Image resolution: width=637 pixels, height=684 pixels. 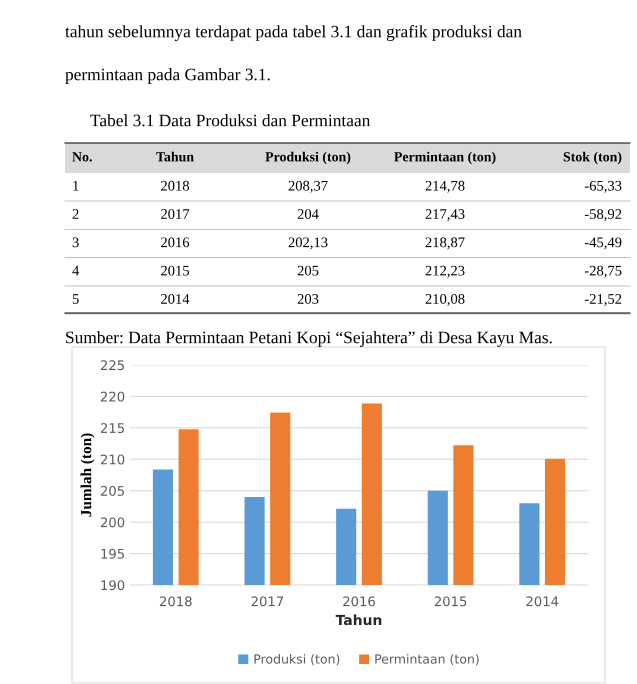 What do you see at coordinates (445, 272) in the screenshot?
I see `text: 212,23` at bounding box center [445, 272].